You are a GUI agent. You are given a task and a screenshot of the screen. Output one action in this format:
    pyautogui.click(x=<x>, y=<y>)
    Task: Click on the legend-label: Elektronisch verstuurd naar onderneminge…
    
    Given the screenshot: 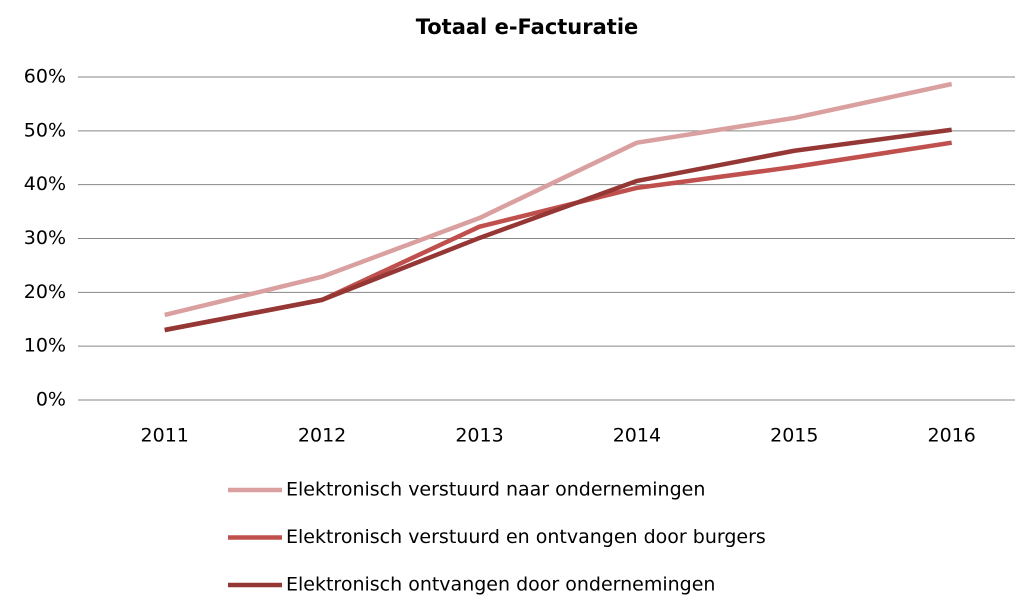 What is the action you would take?
    pyautogui.click(x=495, y=490)
    